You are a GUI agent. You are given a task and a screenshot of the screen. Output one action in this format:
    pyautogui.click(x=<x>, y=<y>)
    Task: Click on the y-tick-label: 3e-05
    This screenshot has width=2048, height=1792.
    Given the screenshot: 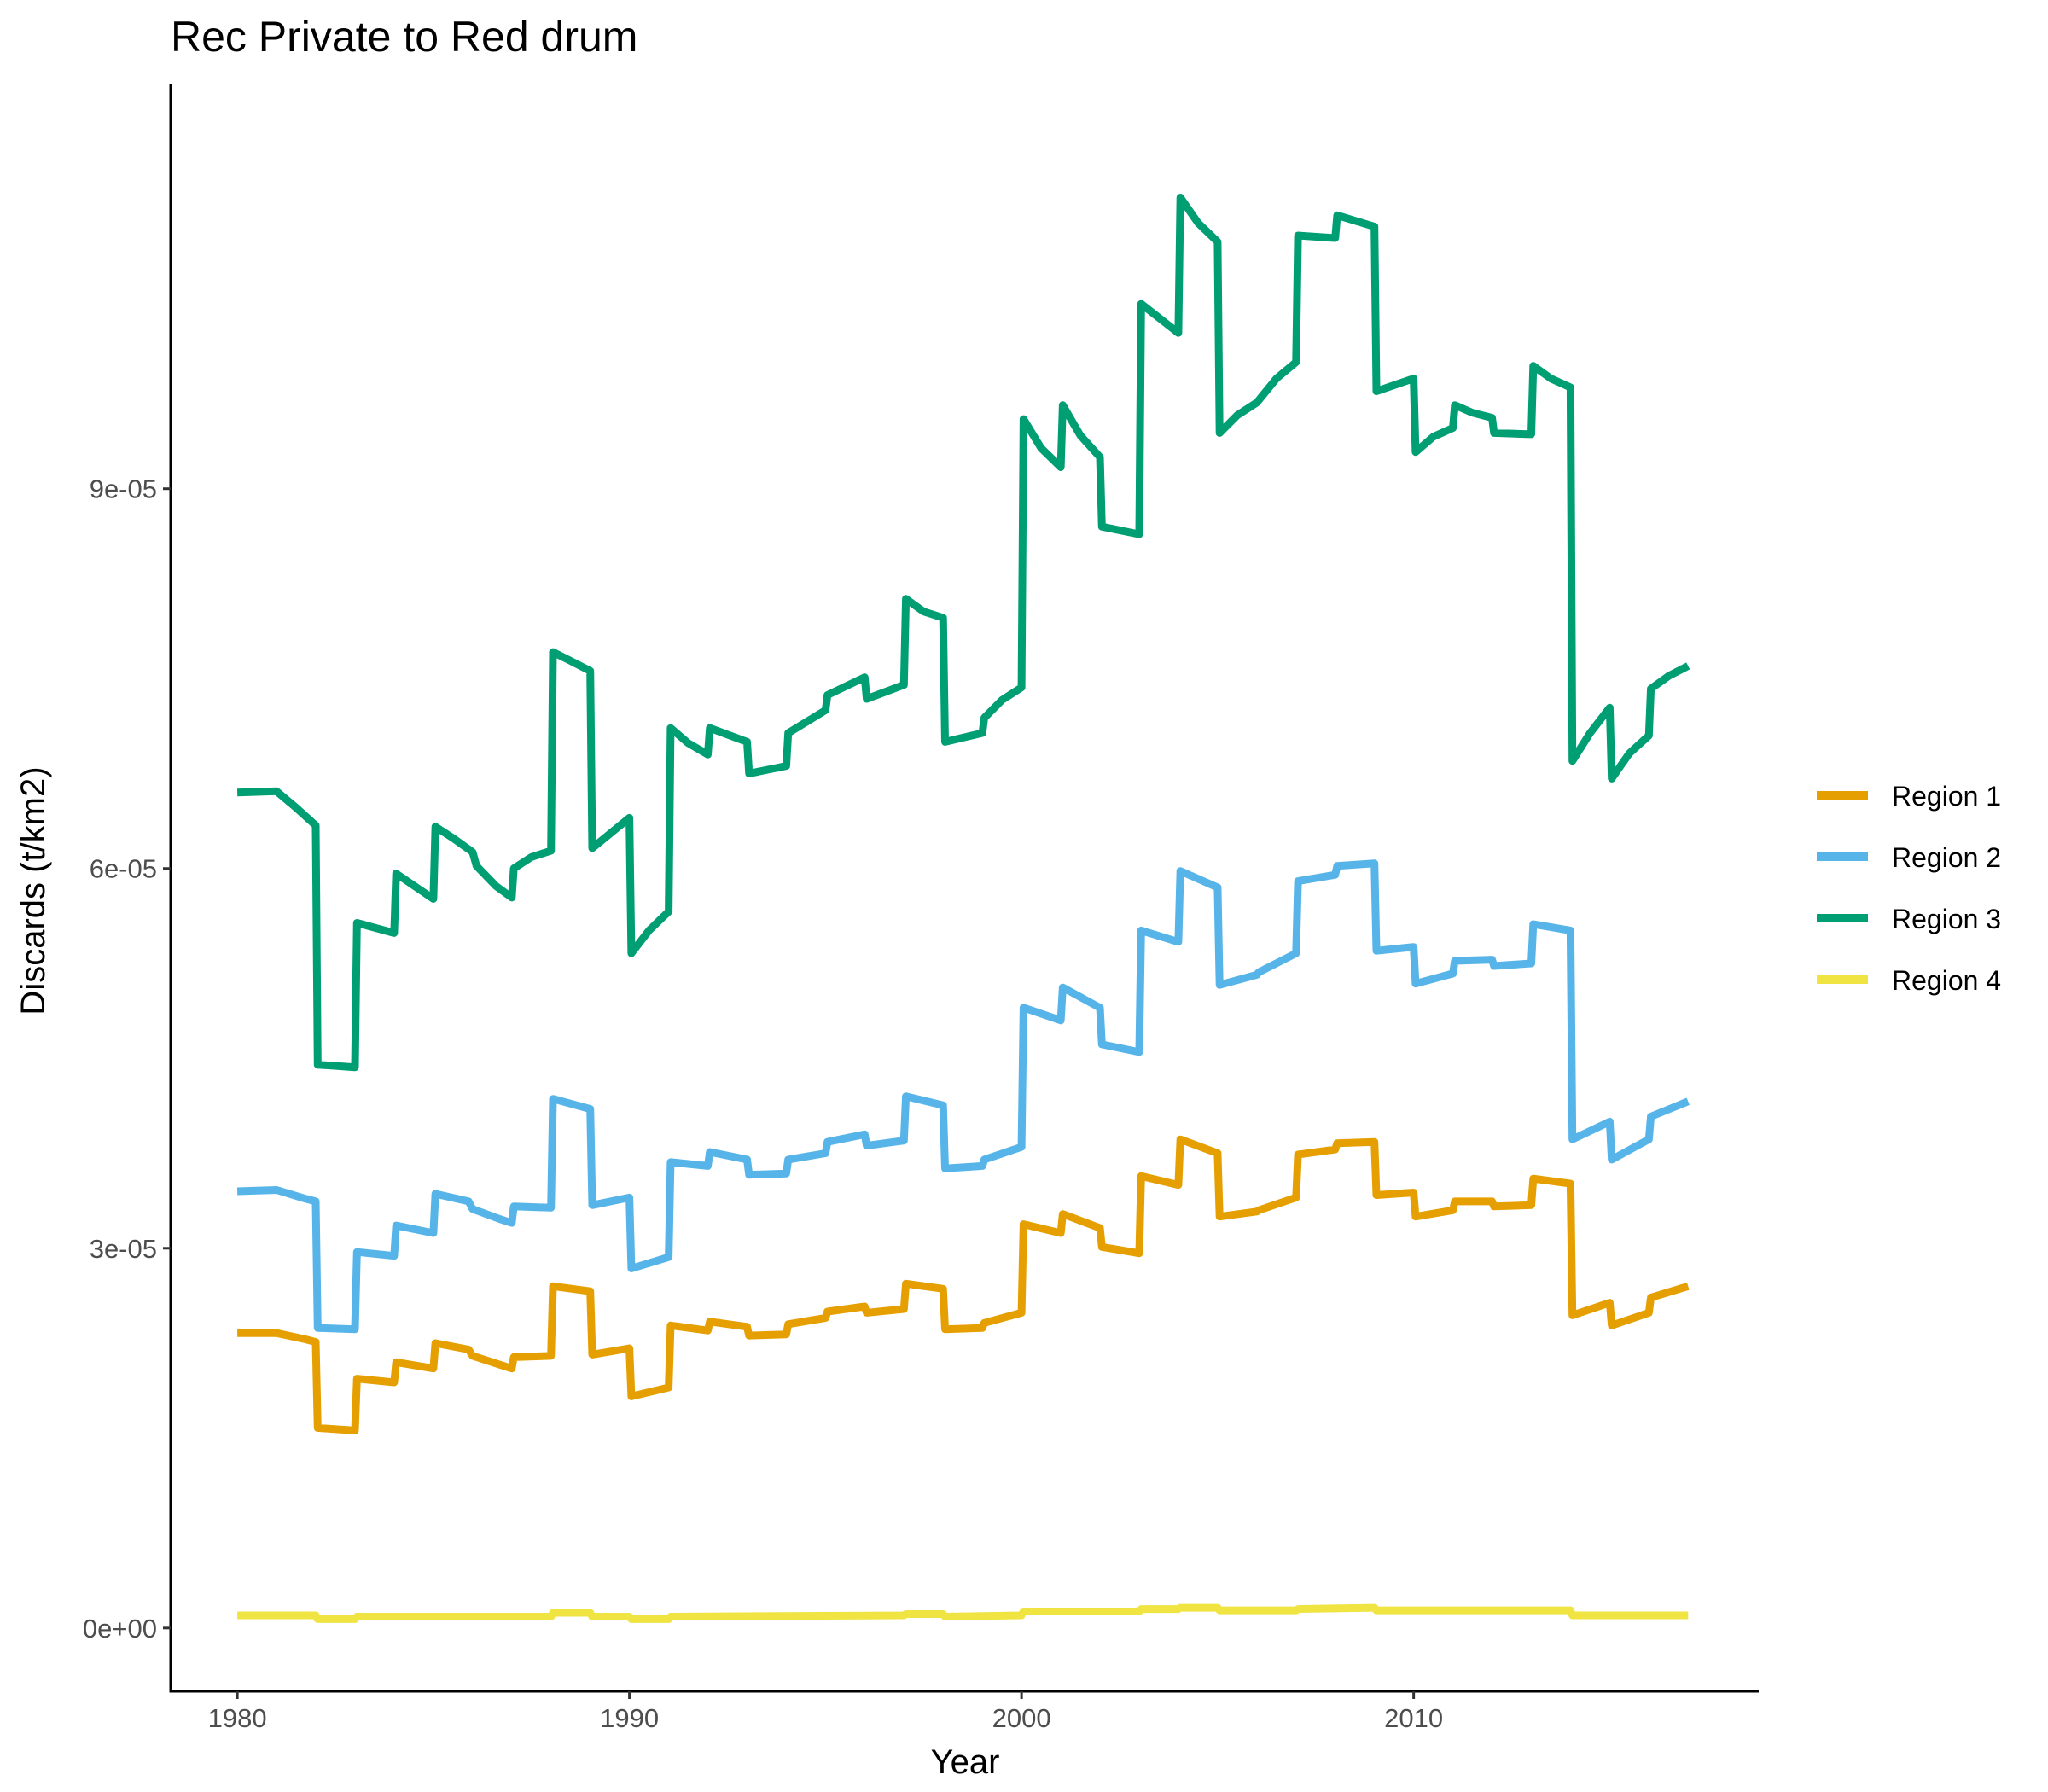 What is the action you would take?
    pyautogui.click(x=124, y=1249)
    